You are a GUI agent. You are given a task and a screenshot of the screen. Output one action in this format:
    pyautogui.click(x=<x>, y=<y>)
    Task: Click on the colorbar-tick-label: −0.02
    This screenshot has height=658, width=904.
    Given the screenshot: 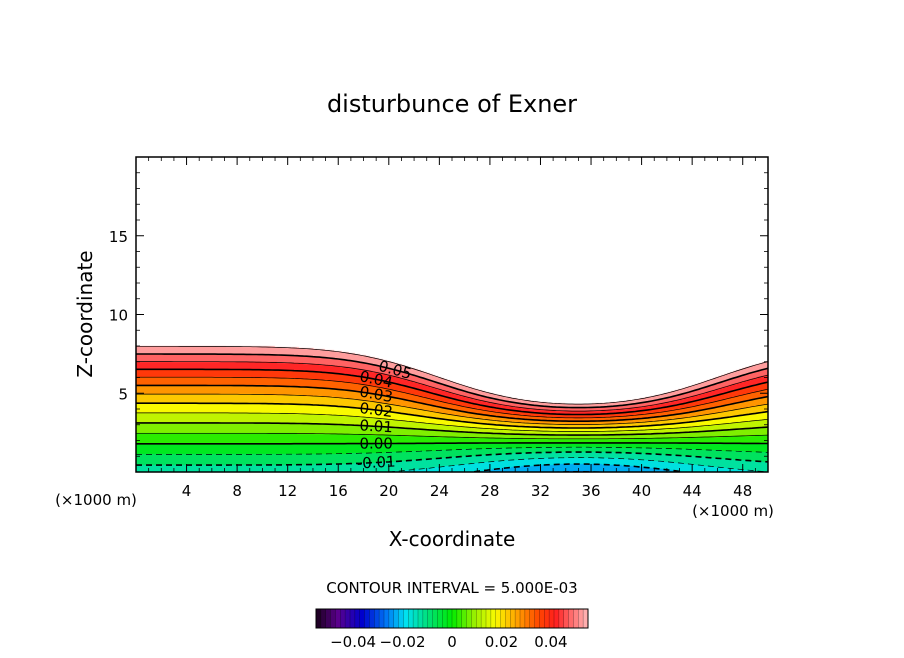 What is the action you would take?
    pyautogui.click(x=403, y=642)
    